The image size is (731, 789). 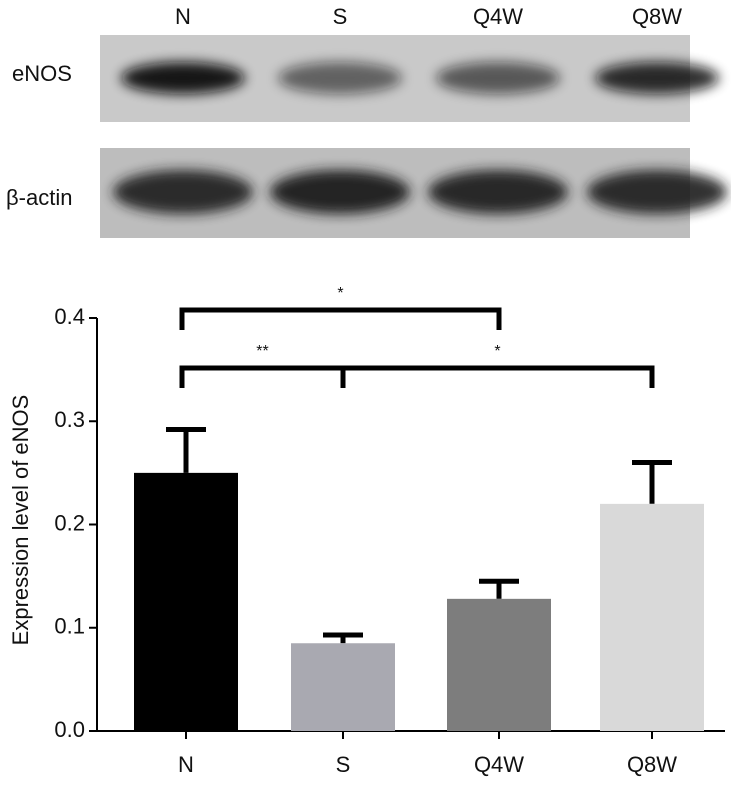 What do you see at coordinates (69, 522) in the screenshot?
I see `y-tick-label: 0.2` at bounding box center [69, 522].